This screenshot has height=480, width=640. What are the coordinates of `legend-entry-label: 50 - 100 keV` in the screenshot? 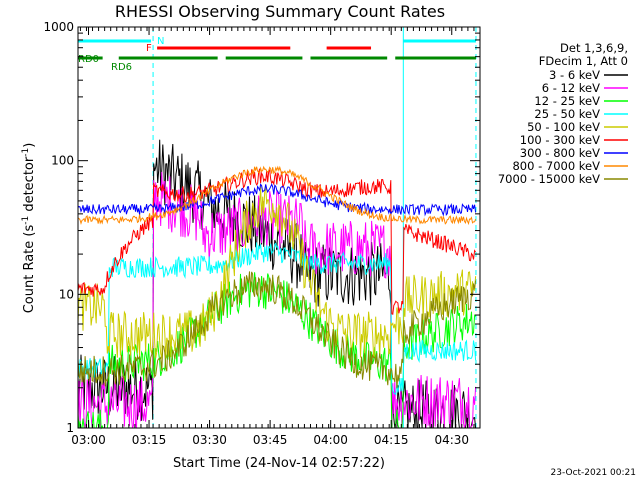 It's located at (563, 127).